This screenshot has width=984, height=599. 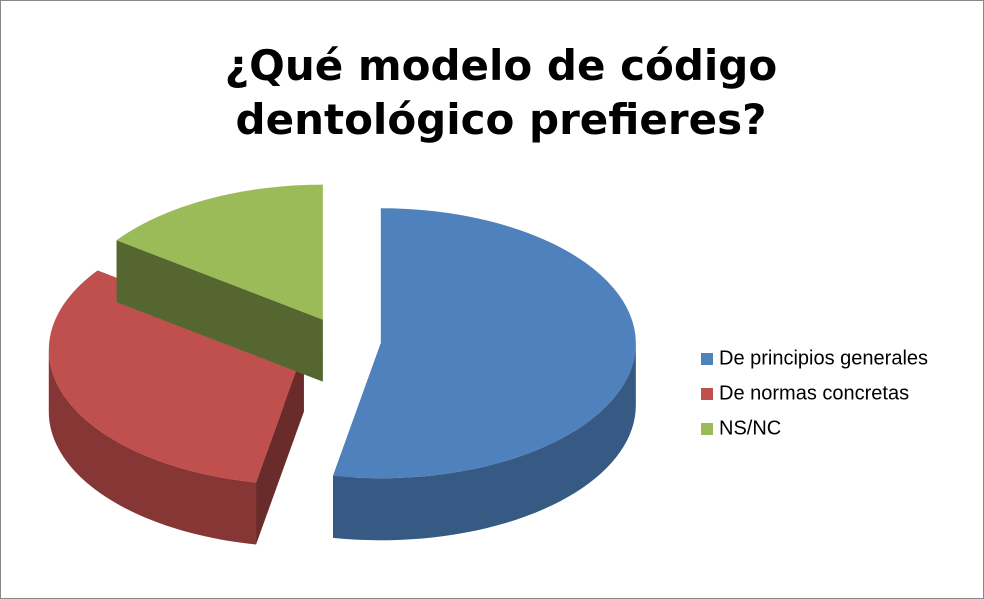 I want to click on legend-label: De normas concretas, so click(x=814, y=393).